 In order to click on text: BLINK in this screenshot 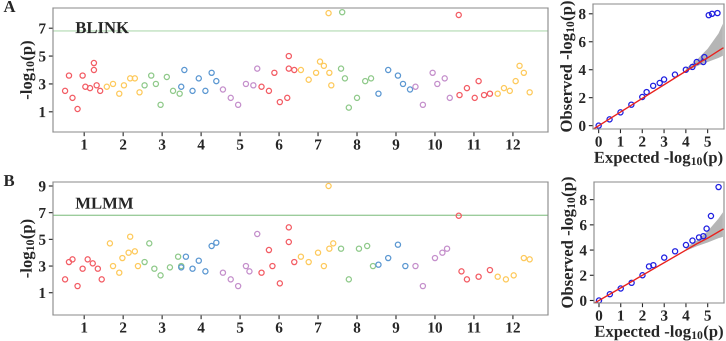, I will do `click(102, 28)`.